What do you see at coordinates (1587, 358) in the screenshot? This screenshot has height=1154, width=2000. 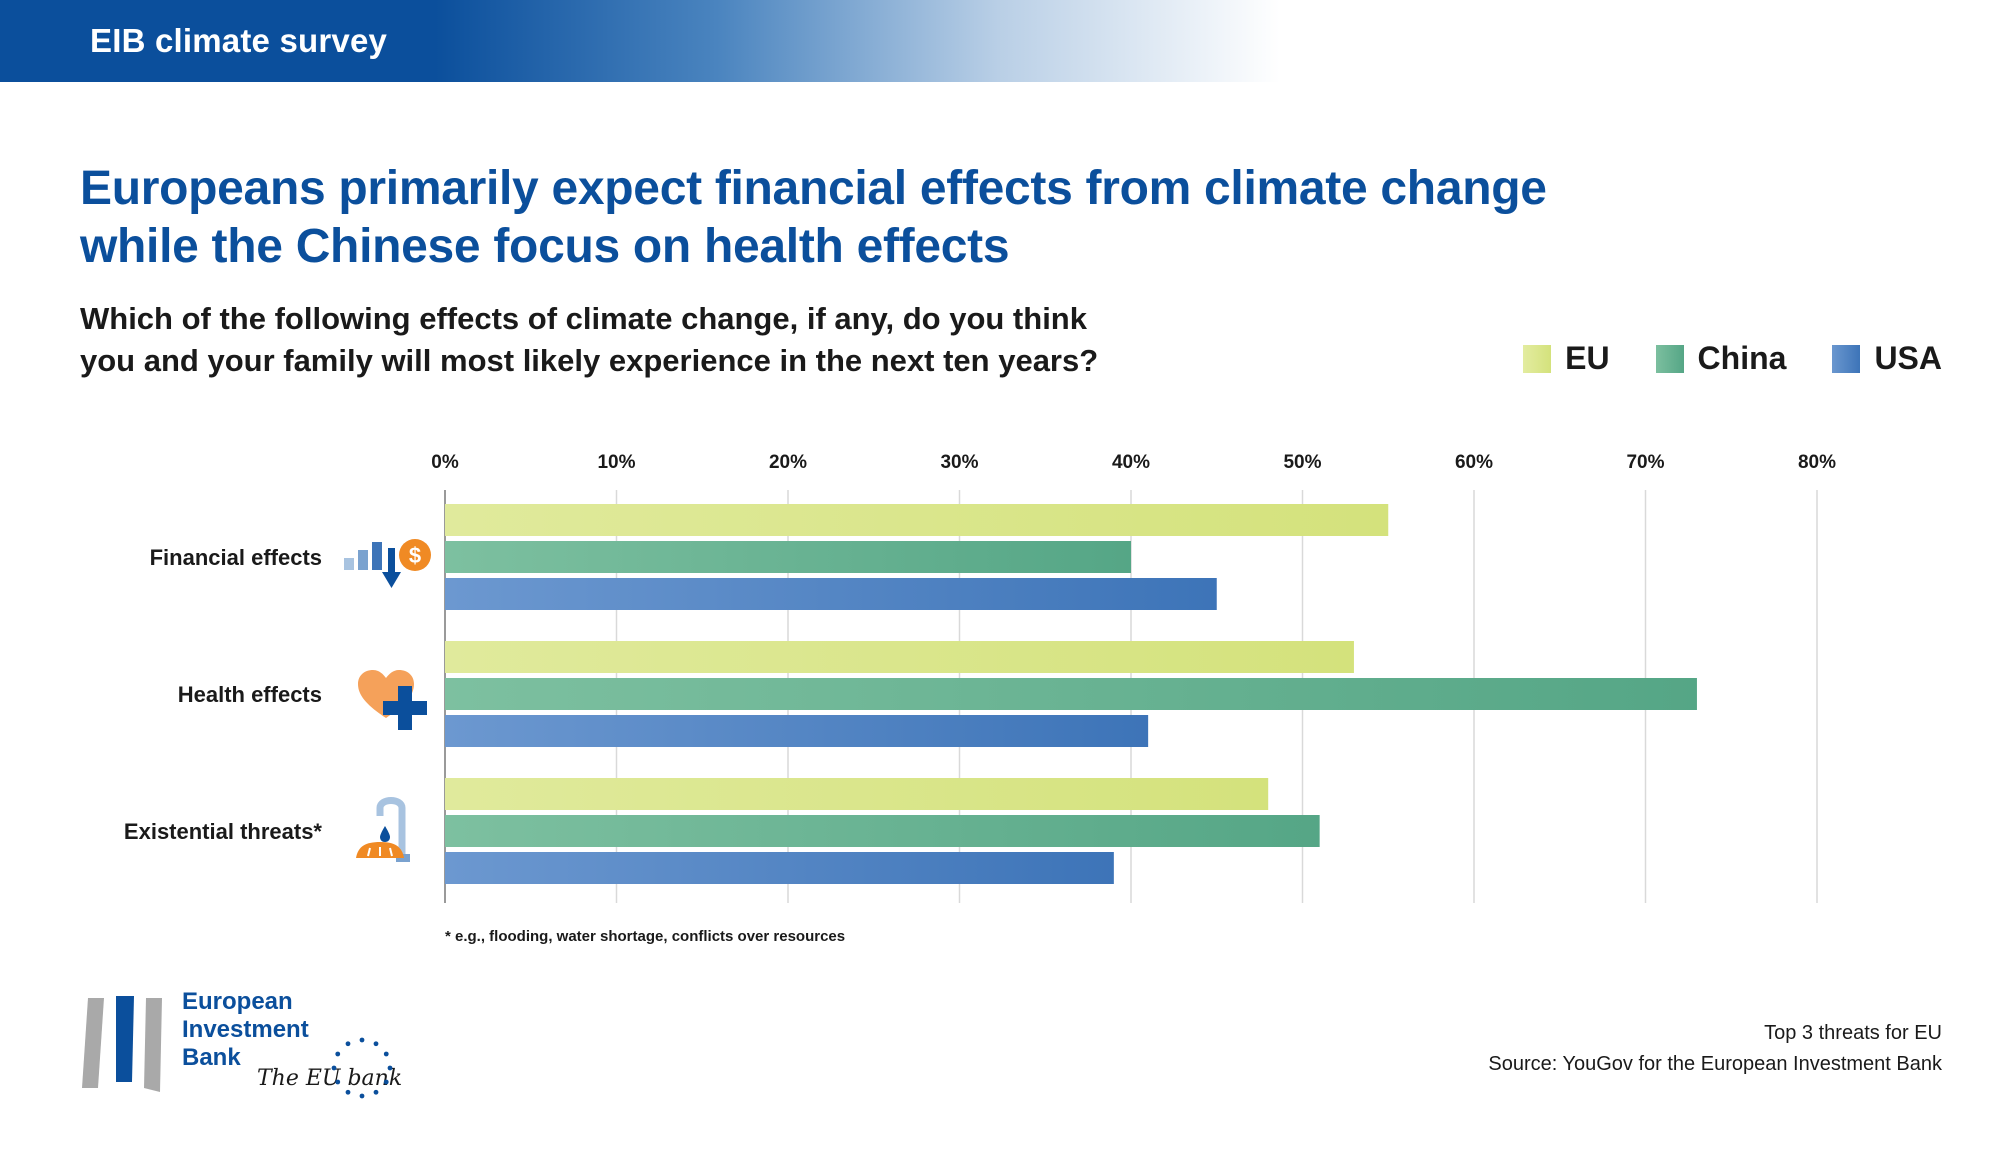 I see `legend-label-eu: EU` at bounding box center [1587, 358].